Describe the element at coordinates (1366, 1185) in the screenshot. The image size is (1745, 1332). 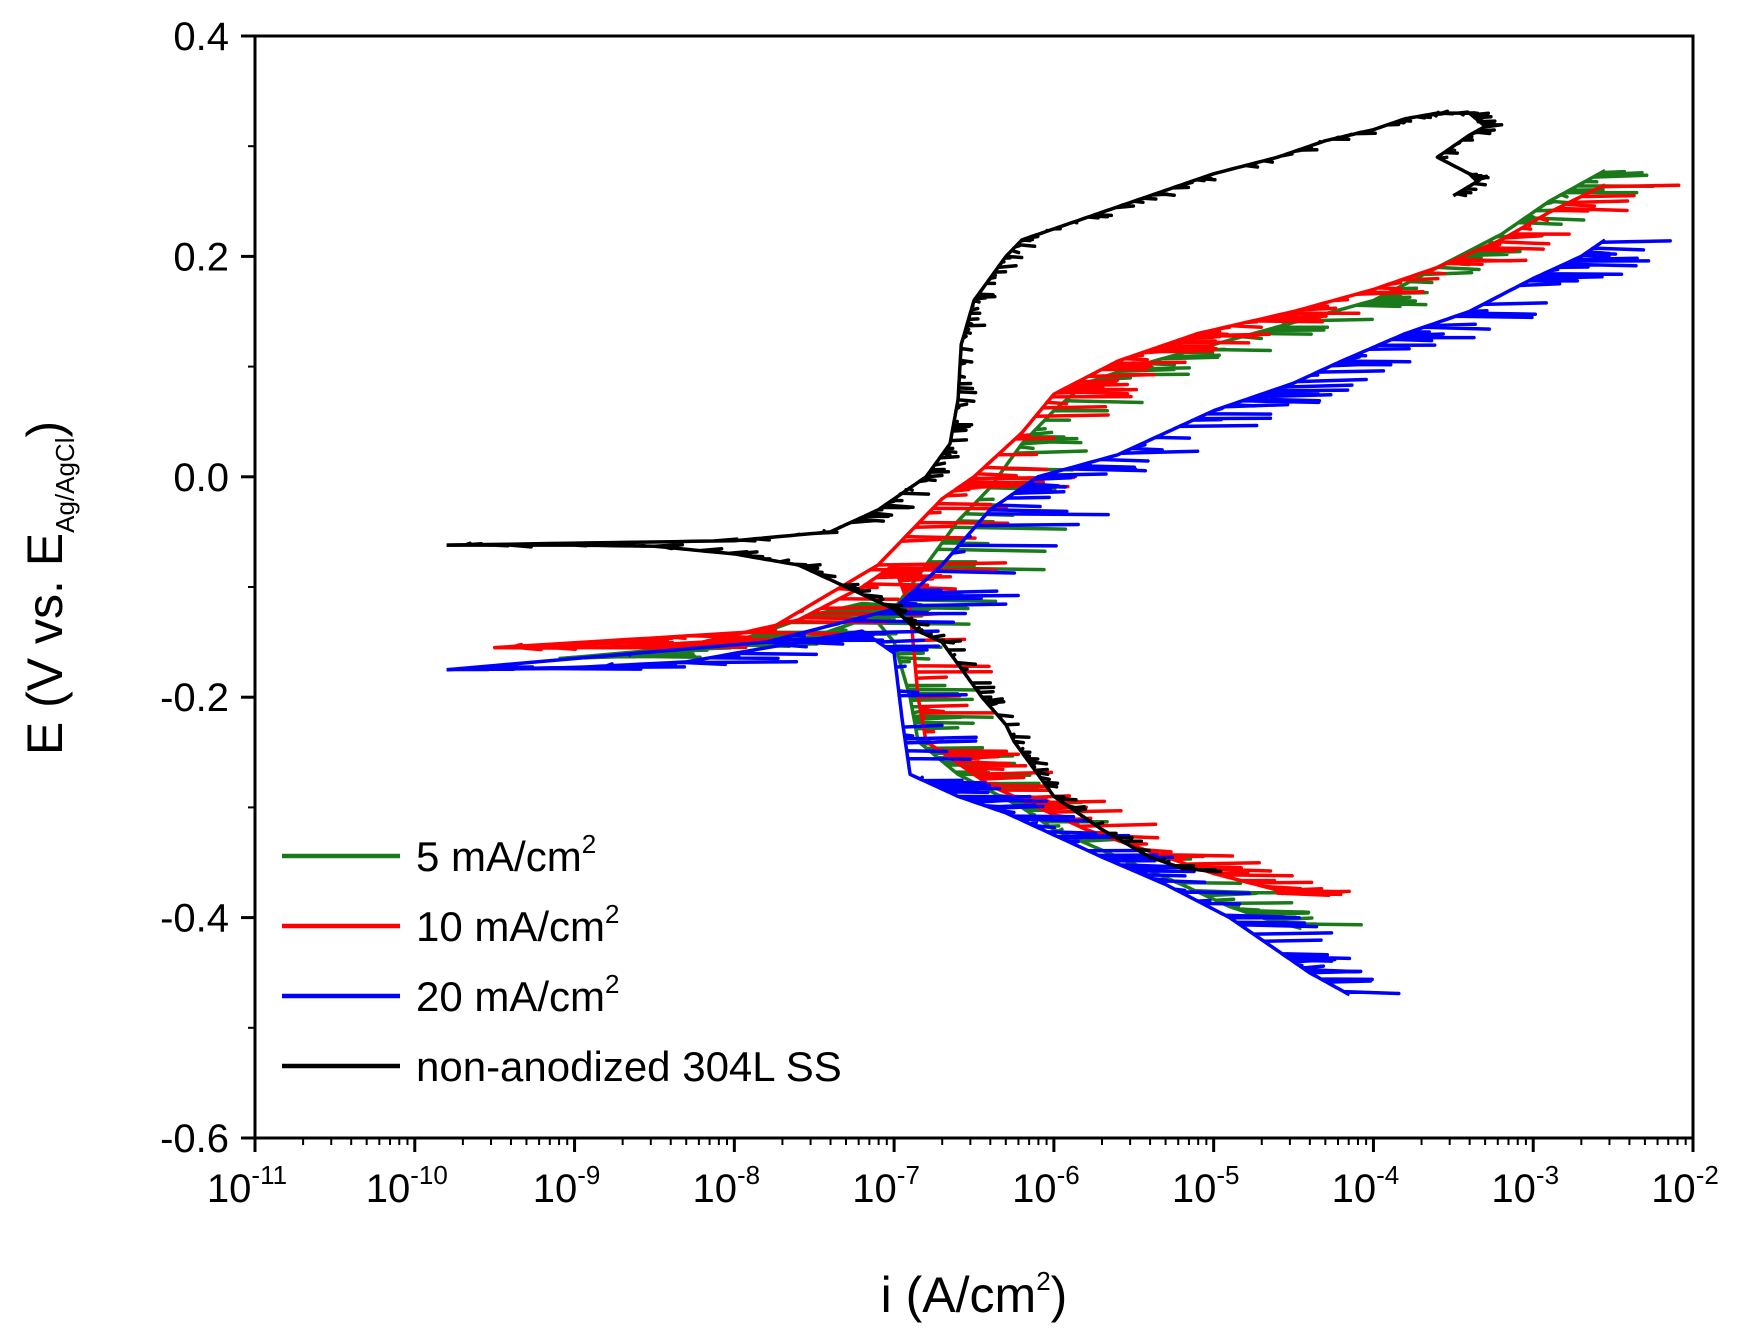
I see `x-tick-label: 10⁻⁴` at that location.